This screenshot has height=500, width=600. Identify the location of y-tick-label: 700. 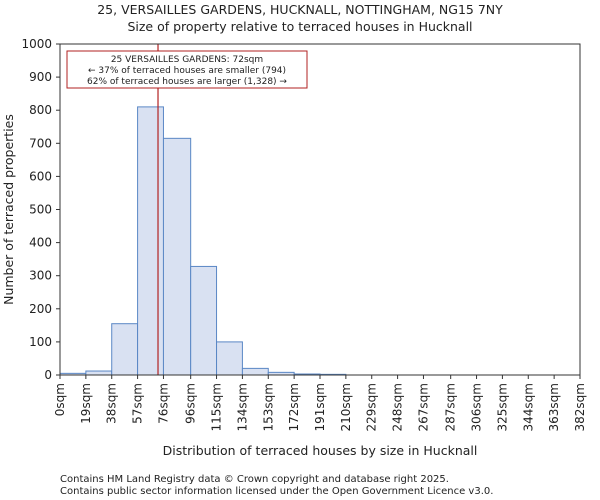
(40, 143).